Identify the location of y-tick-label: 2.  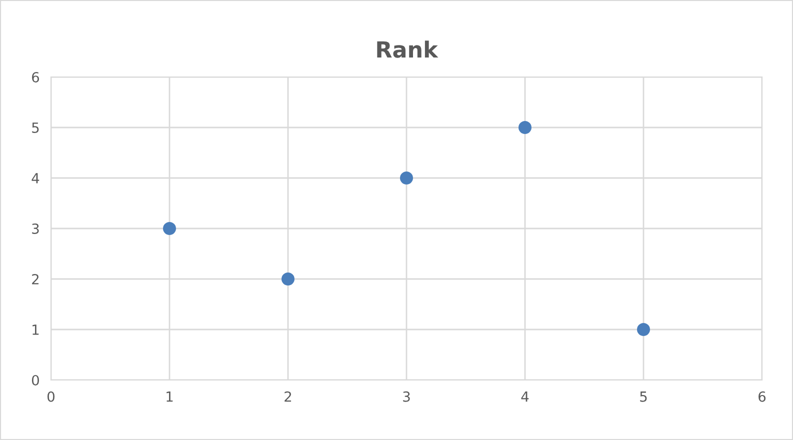
(35, 279).